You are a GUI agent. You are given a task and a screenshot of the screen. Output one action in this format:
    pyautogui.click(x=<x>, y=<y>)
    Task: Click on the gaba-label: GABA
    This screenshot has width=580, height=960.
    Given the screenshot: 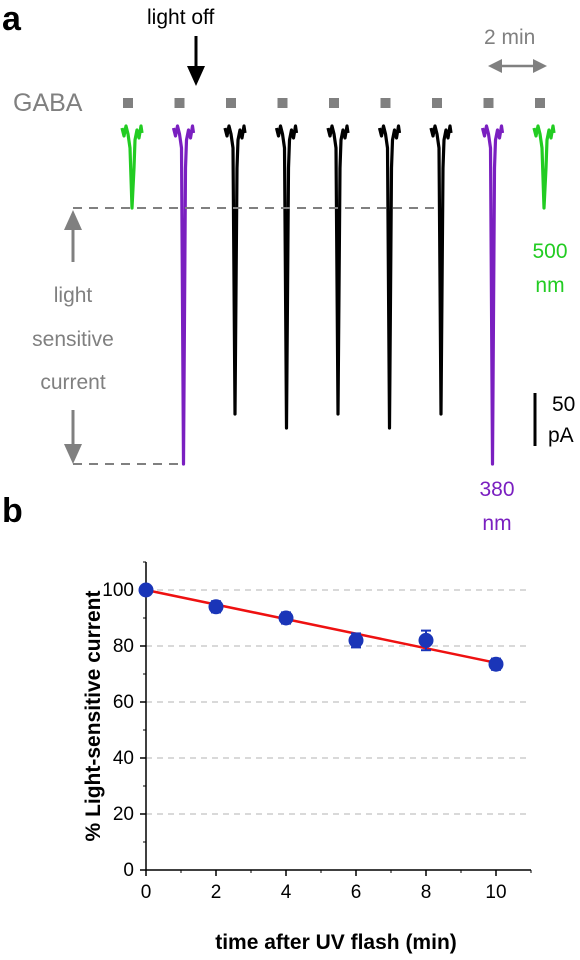 What is the action you would take?
    pyautogui.click(x=48, y=103)
    